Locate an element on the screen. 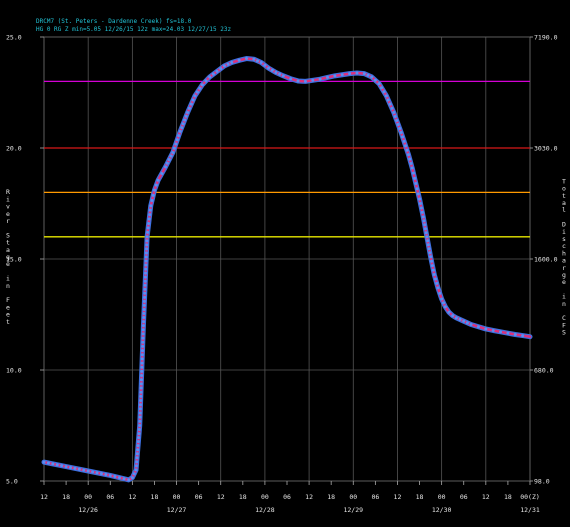 The height and width of the screenshot is (527, 570). axis-label-char: r is located at coordinates (8, 221).